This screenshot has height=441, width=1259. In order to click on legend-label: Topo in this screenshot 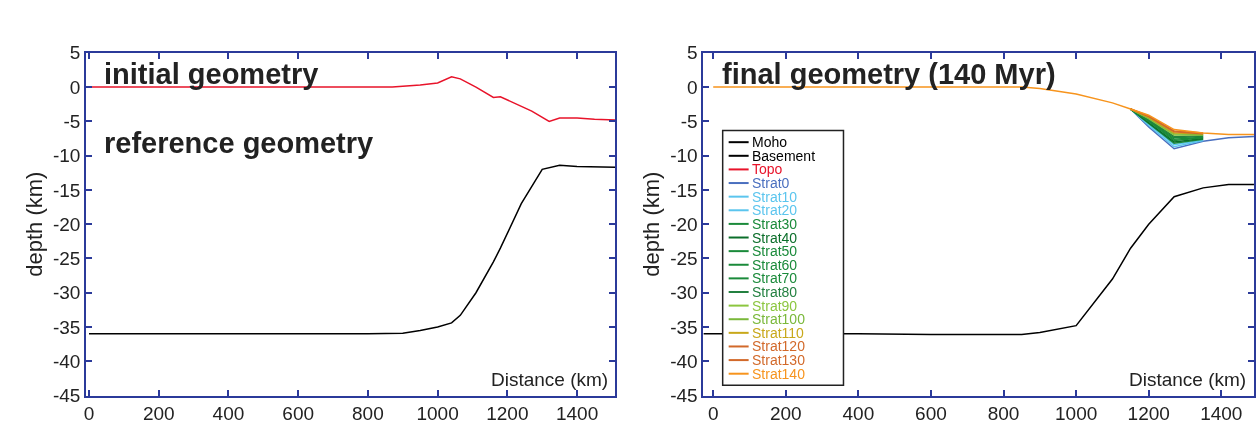, I will do `click(767, 169)`.